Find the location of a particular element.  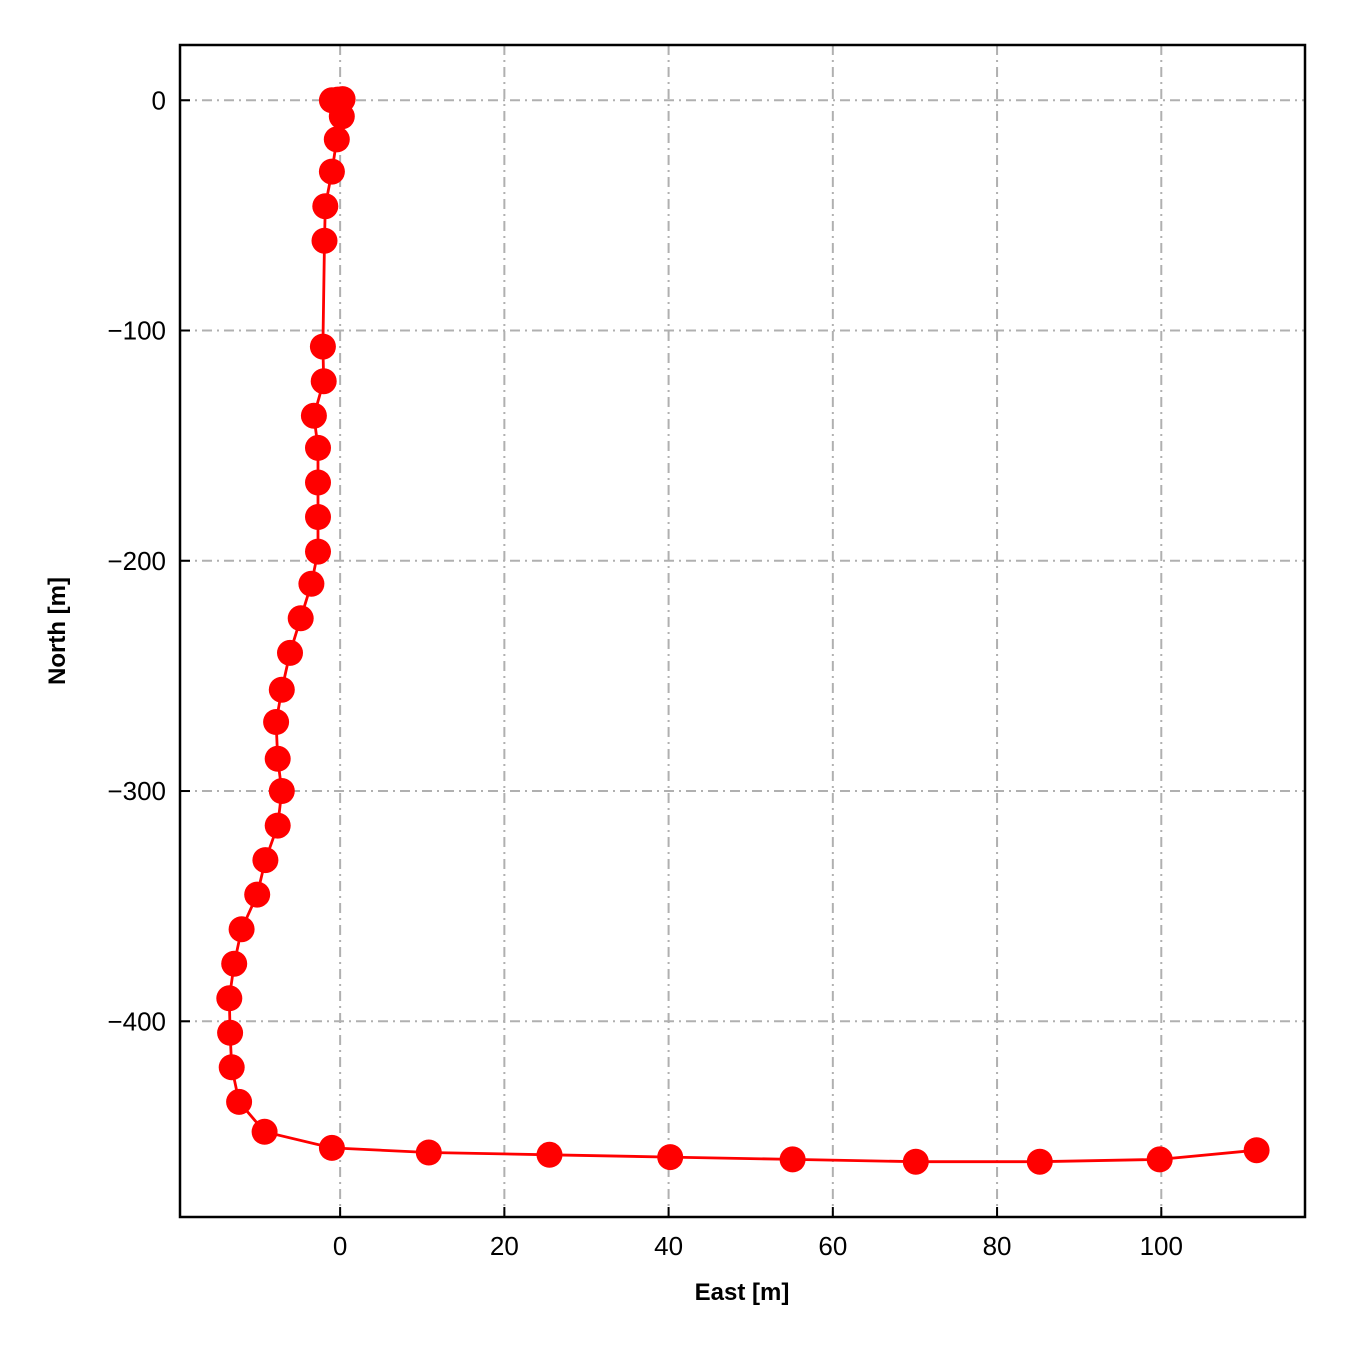

x-tick-label: 80 is located at coordinates (997, 1246).